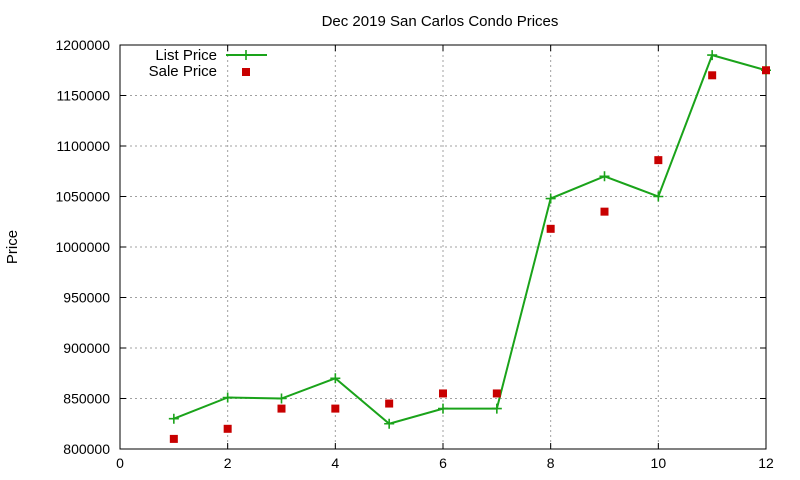 Image resolution: width=800 pixels, height=480 pixels. I want to click on y-tick-label: 1200000, so click(82, 45).